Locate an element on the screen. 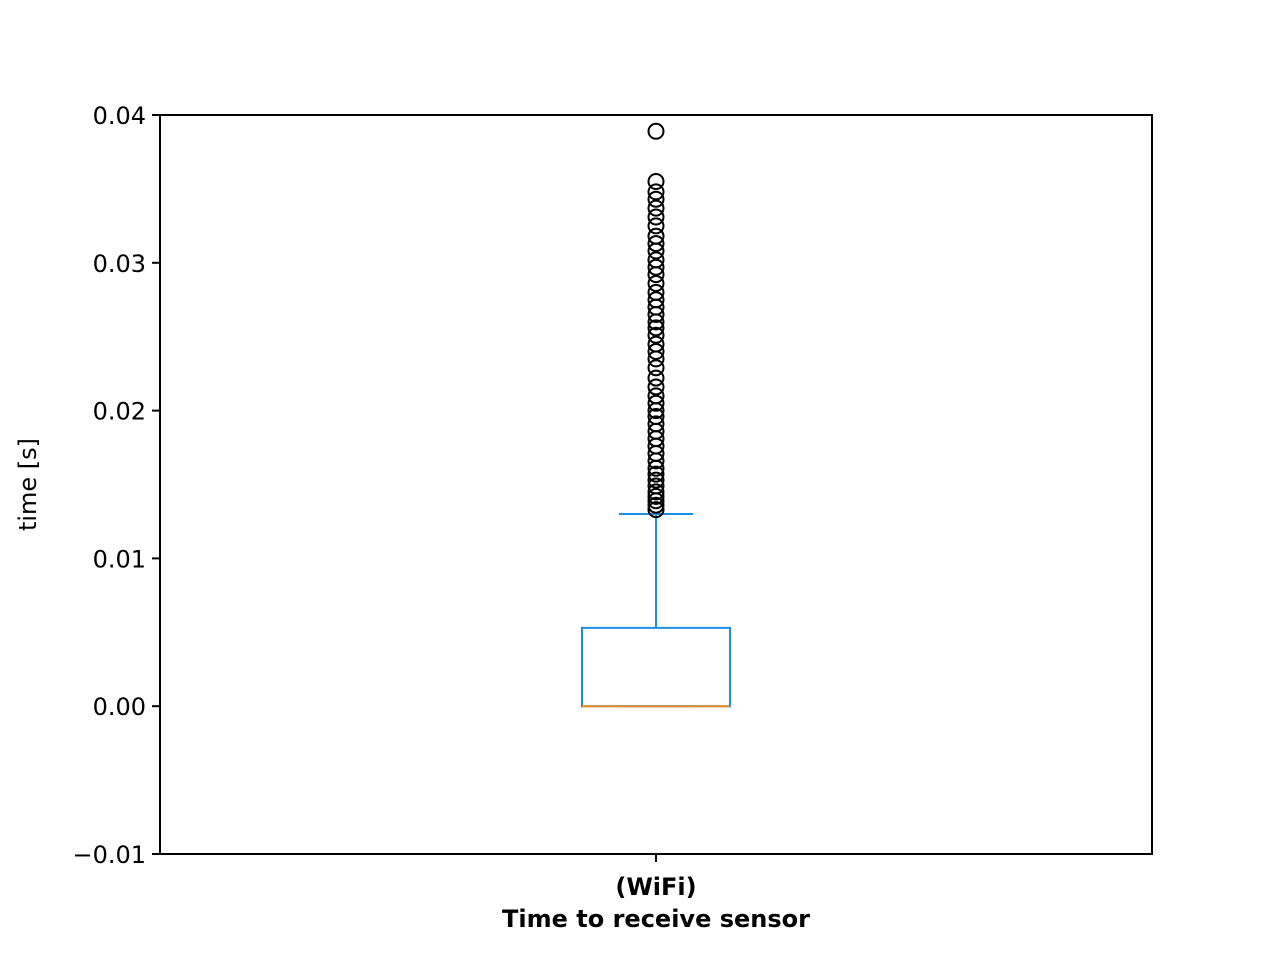  x-tick-label-line2: Time to receive sensor is located at coordinates (656, 919).